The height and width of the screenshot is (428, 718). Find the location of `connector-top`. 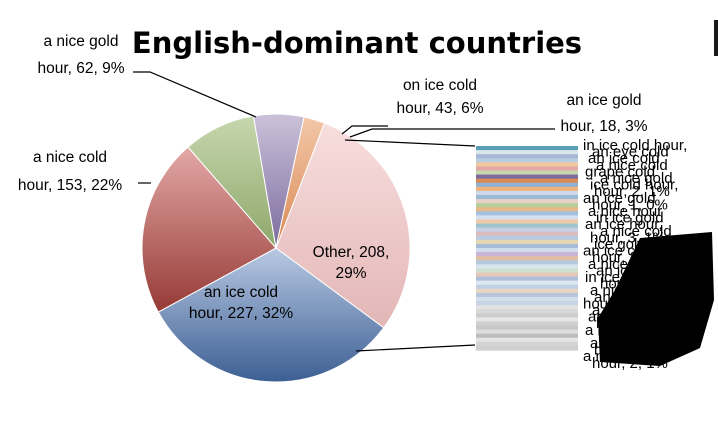

connector-top is located at coordinates (410, 143).